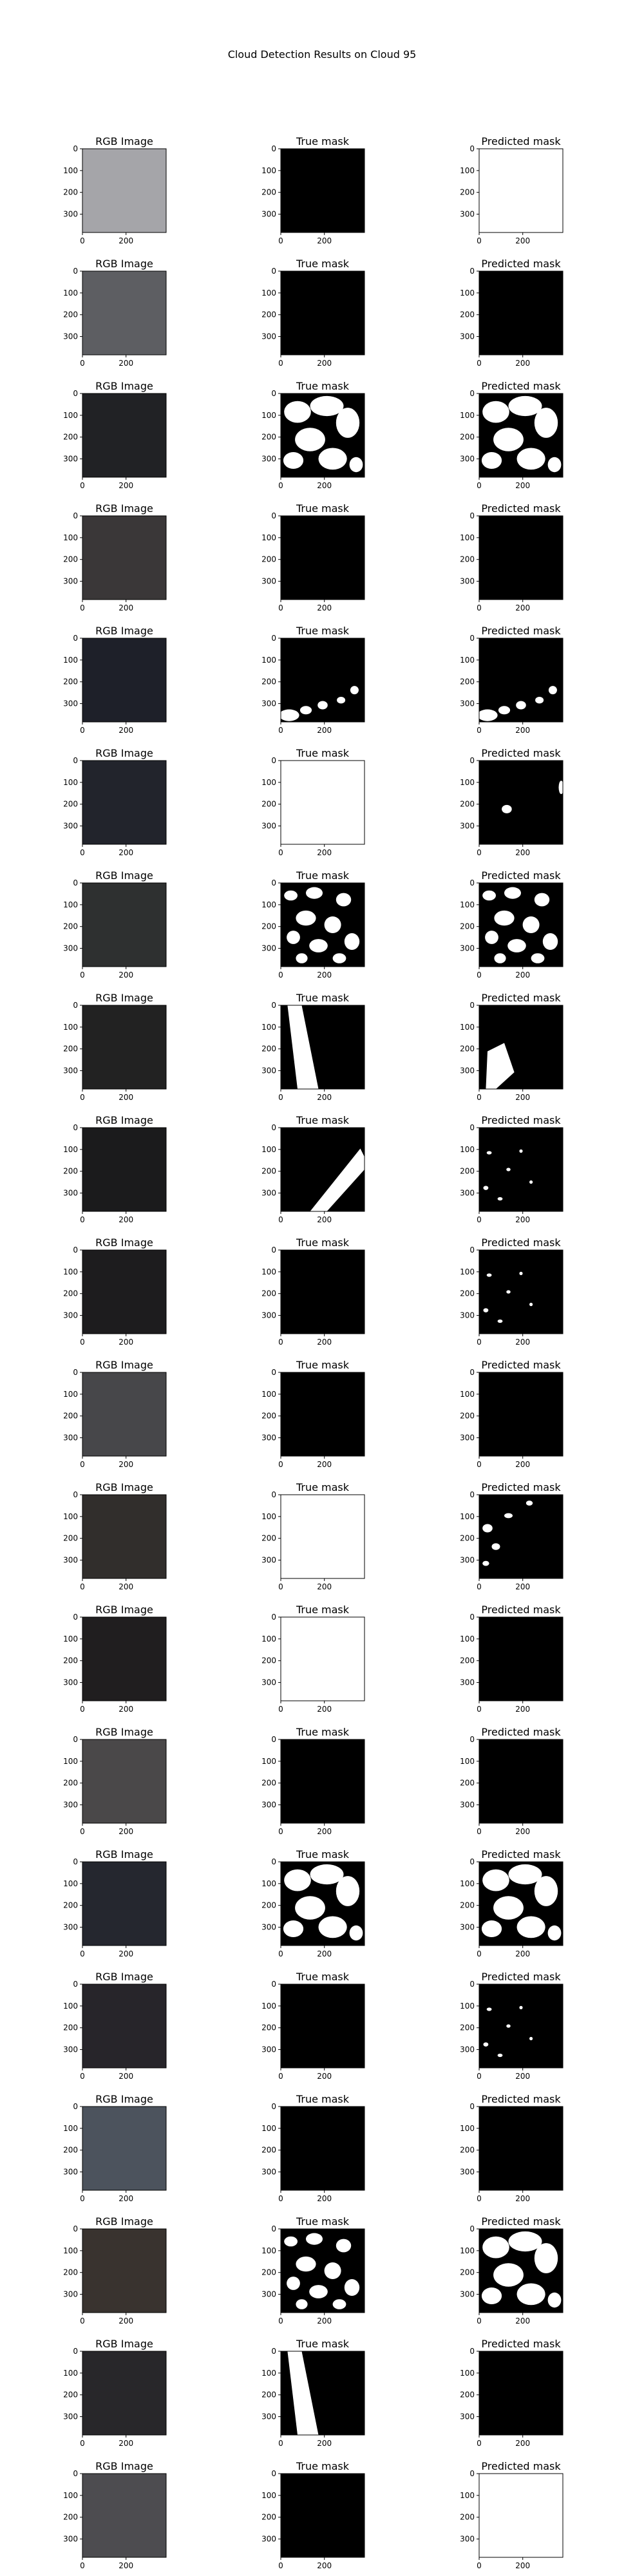 The image size is (644, 2576). What do you see at coordinates (323, 1855) in the screenshot?
I see `panel-title: True mask` at bounding box center [323, 1855].